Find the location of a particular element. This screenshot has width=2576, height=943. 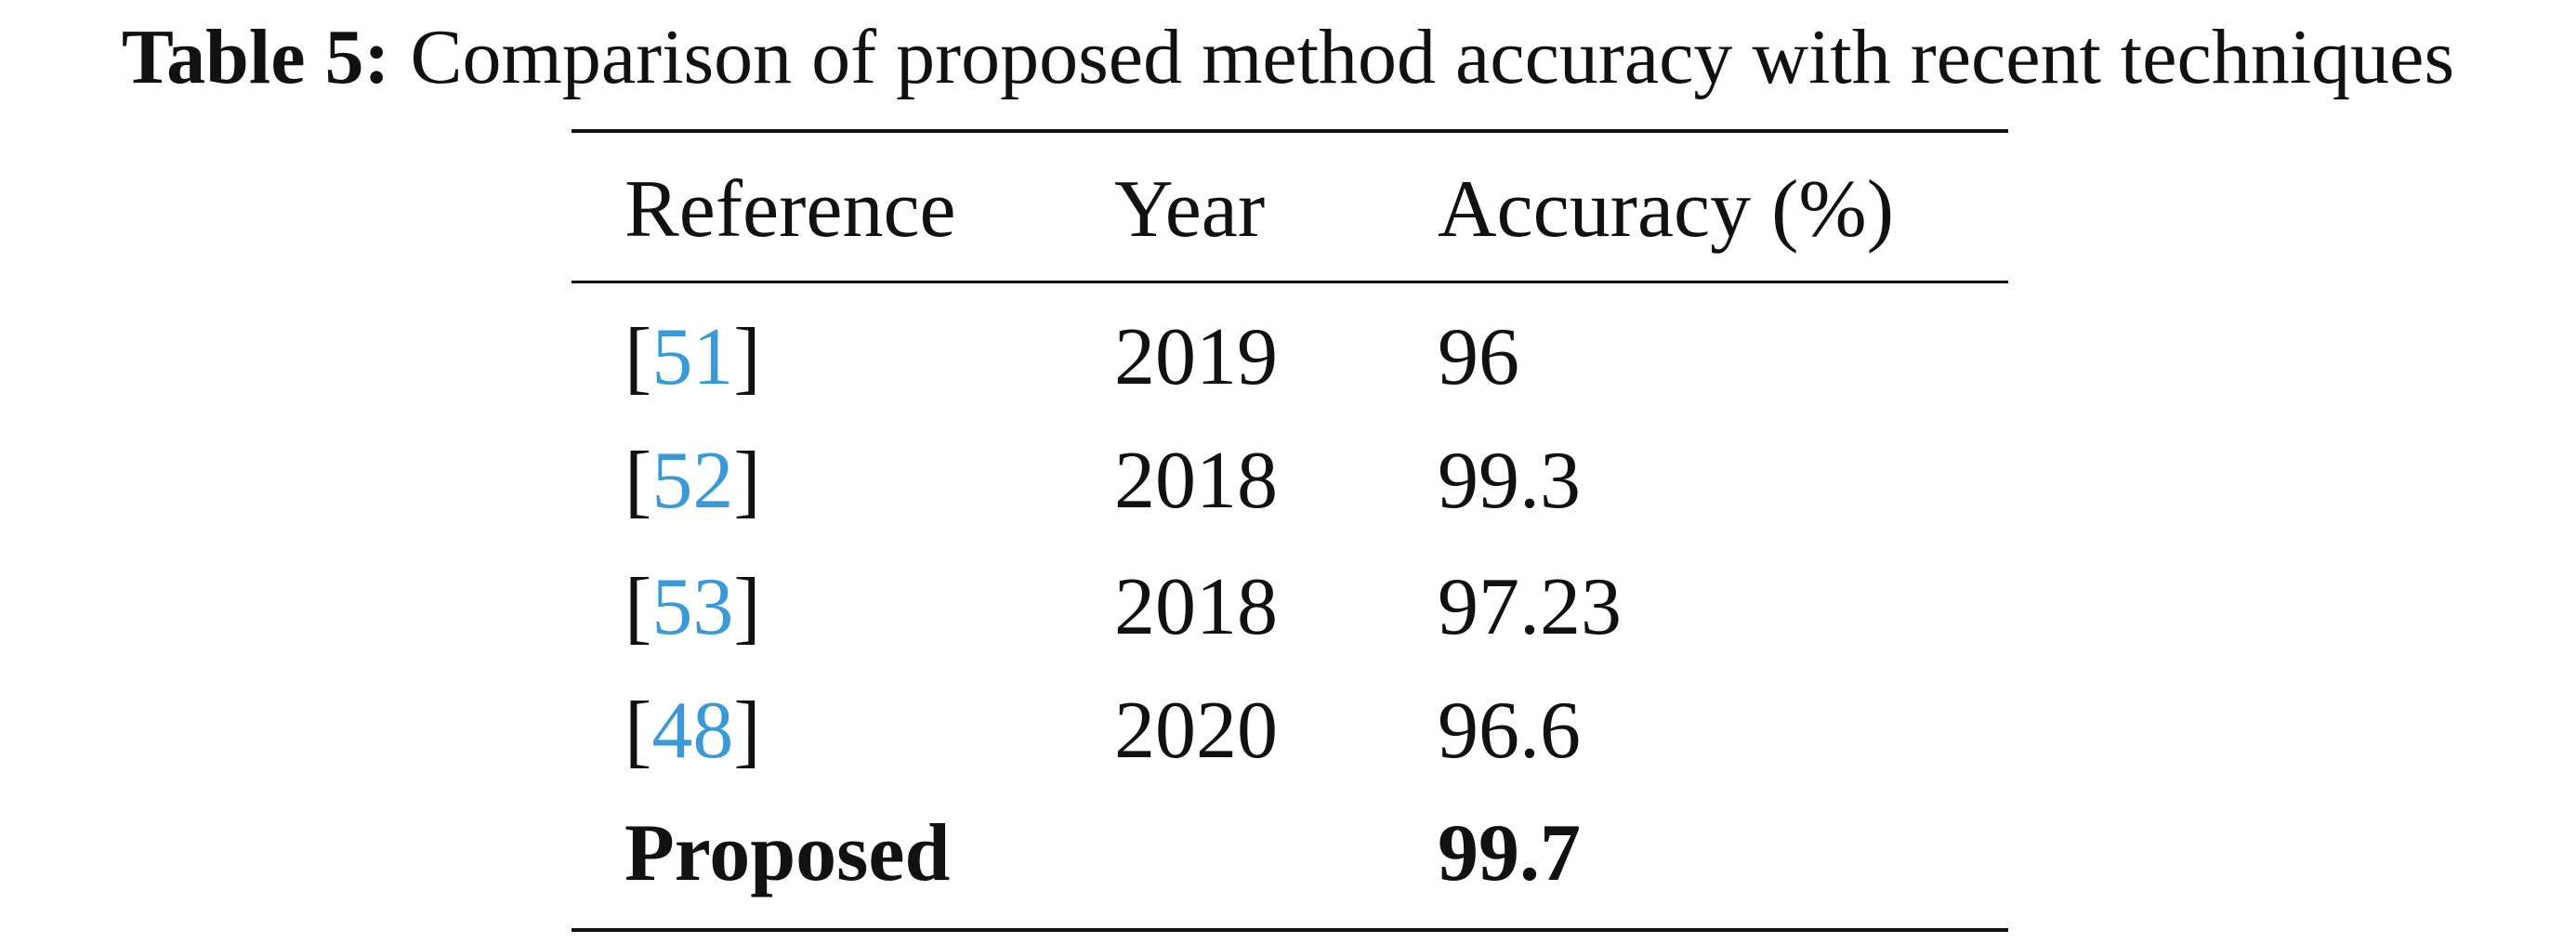

reference-cell: [48] is located at coordinates (692, 731).